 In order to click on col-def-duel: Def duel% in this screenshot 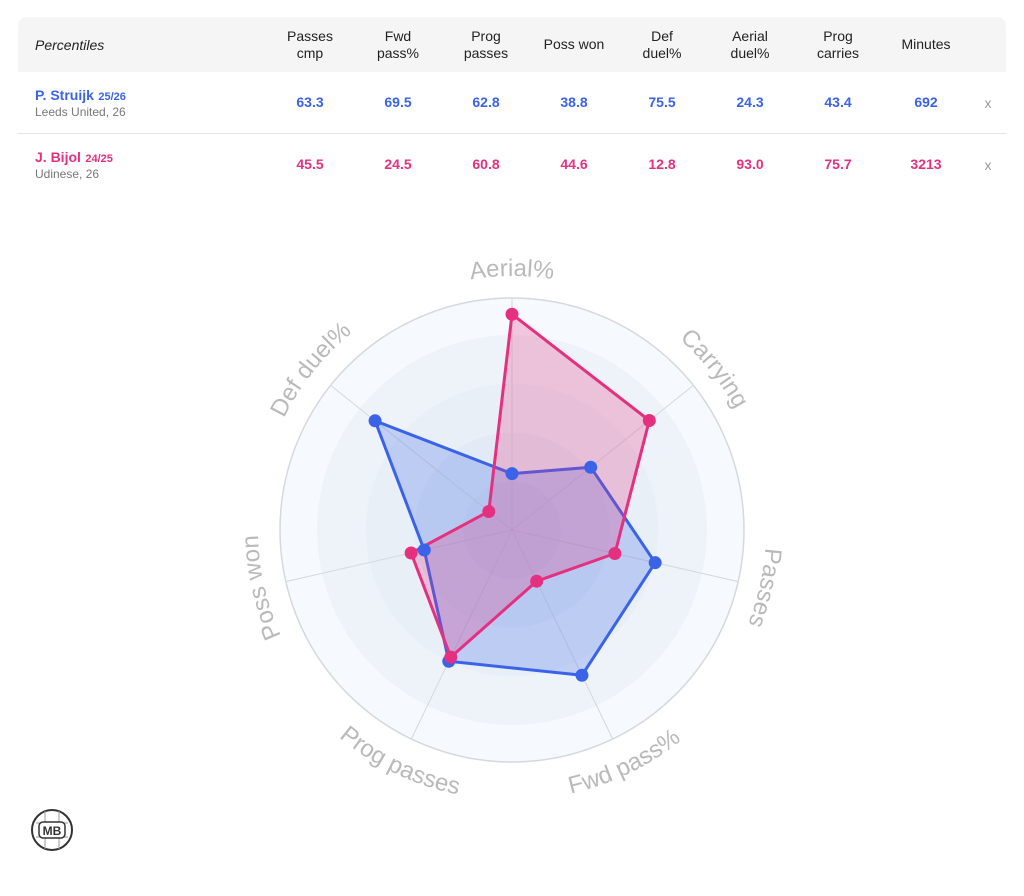, I will do `click(662, 44)`.